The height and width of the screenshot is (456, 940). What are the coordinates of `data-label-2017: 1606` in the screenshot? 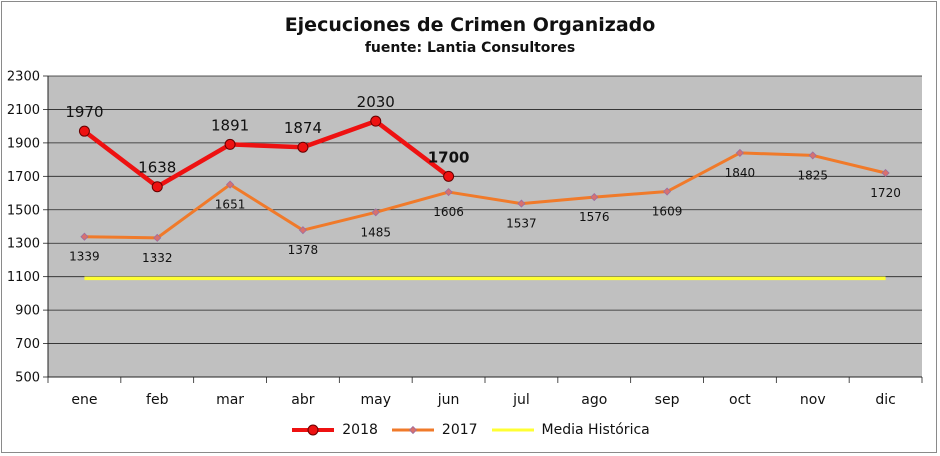 It's located at (448, 212).